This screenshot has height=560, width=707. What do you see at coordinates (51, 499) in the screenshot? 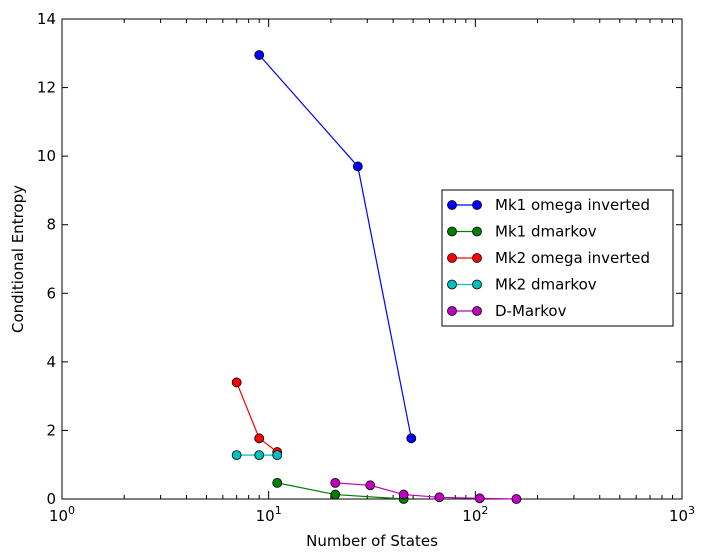
I see `y-tick-label: 0` at bounding box center [51, 499].